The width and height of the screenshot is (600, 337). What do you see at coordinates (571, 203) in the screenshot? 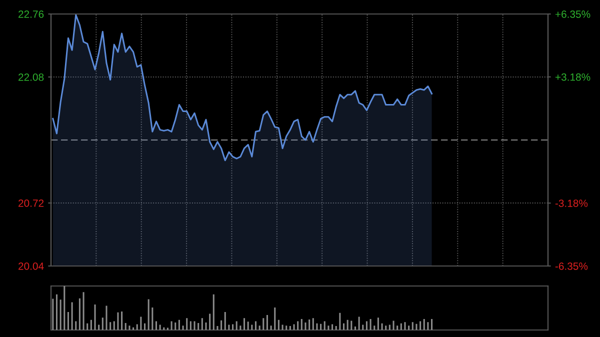
I see `y2-tick-label: -3.18%` at bounding box center [571, 203].